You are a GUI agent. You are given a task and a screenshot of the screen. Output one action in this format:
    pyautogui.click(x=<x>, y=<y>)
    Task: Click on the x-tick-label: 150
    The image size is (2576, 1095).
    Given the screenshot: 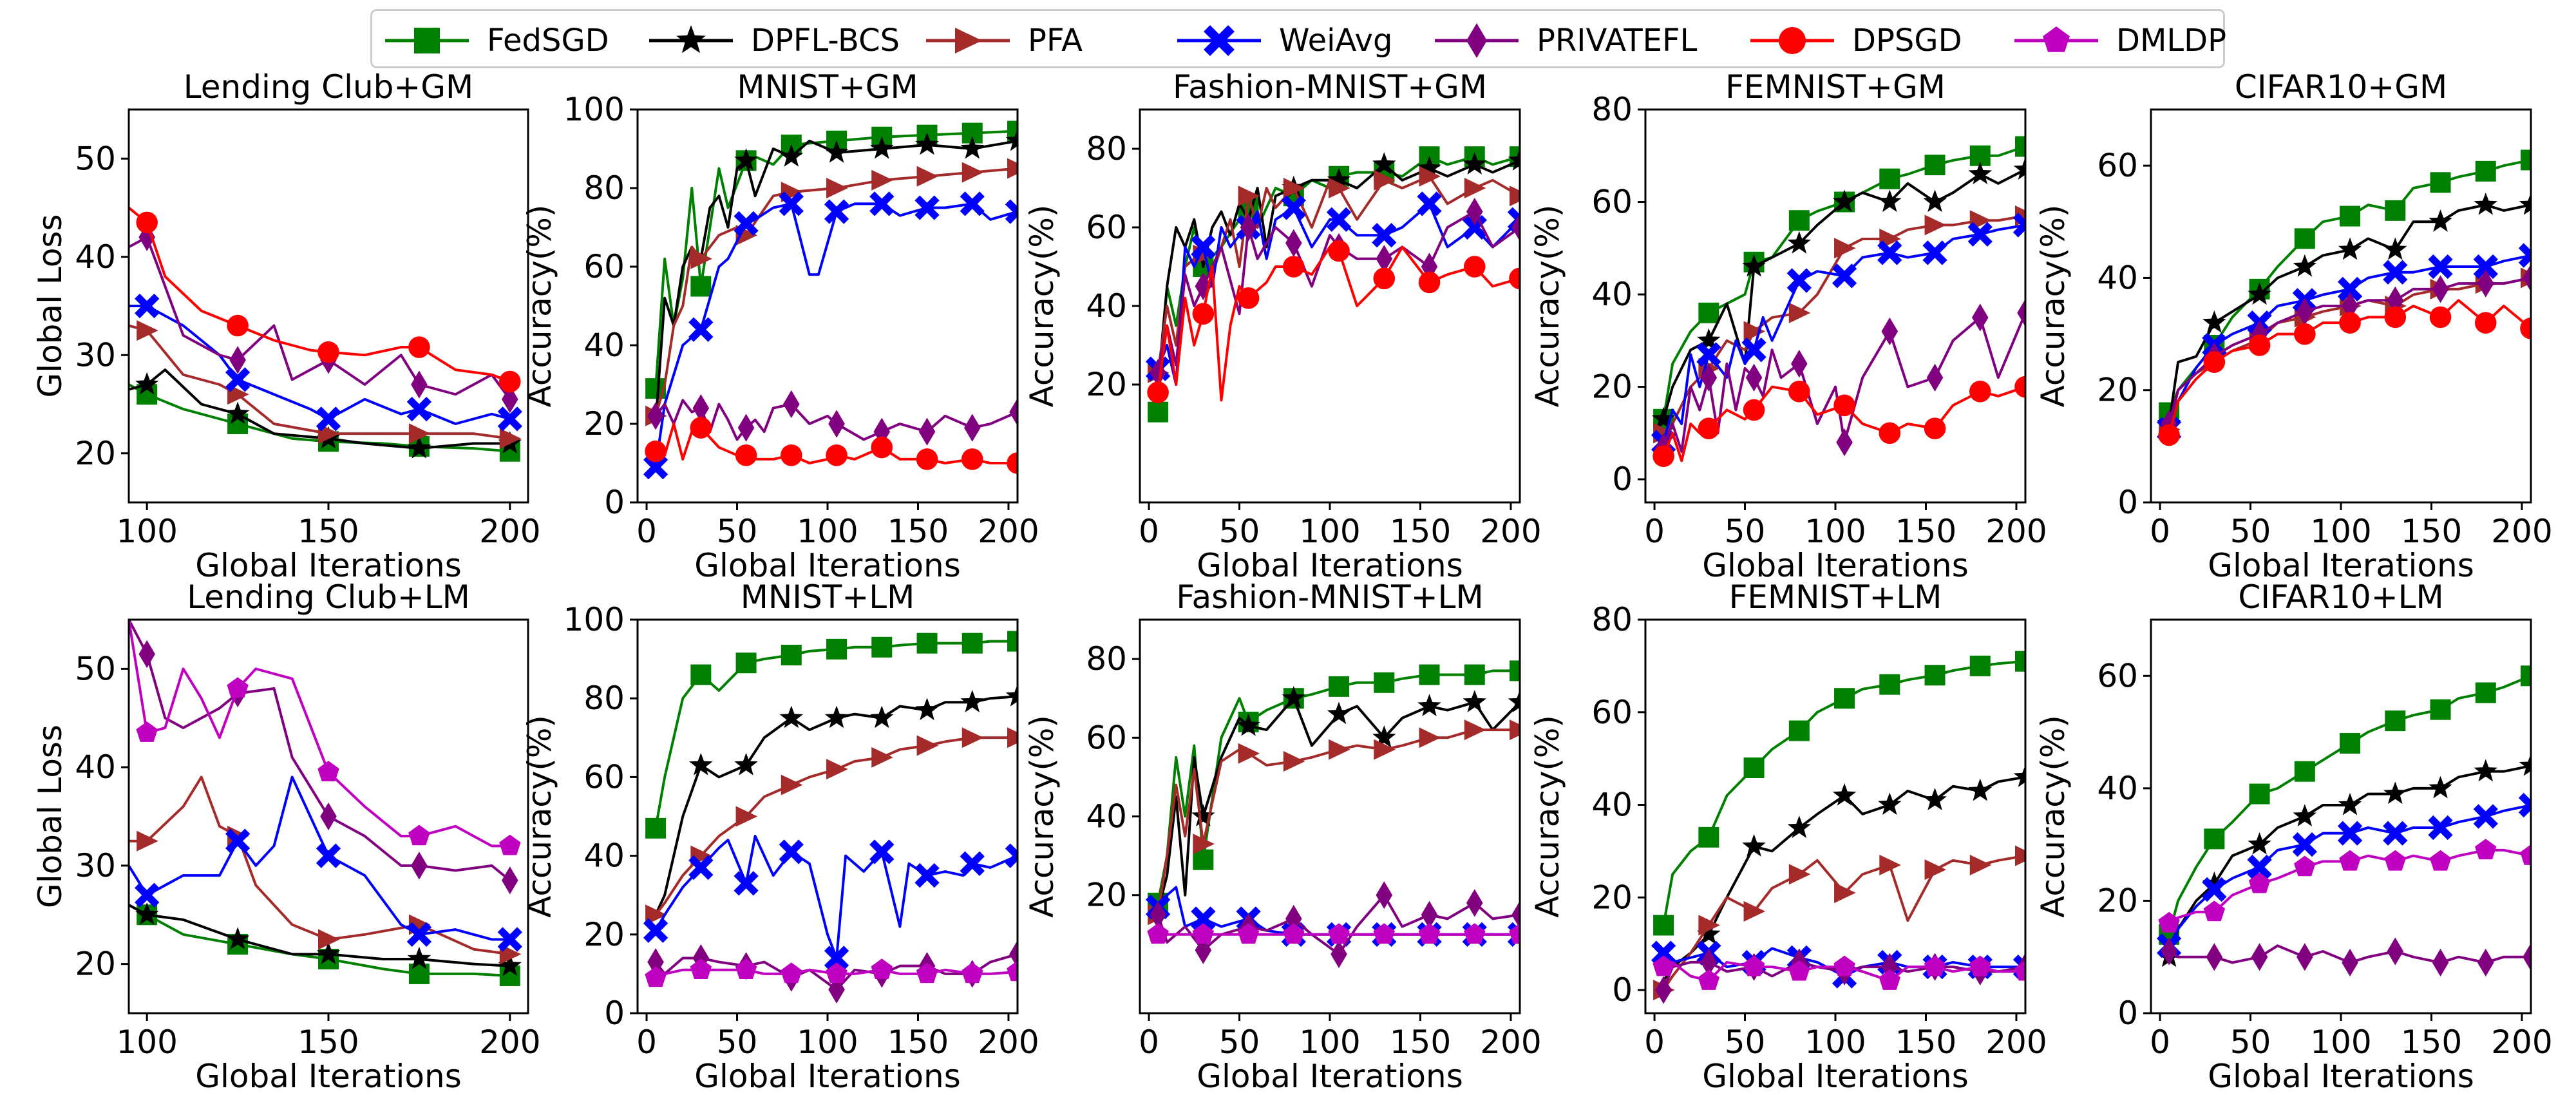 What is the action you would take?
    pyautogui.click(x=1925, y=531)
    